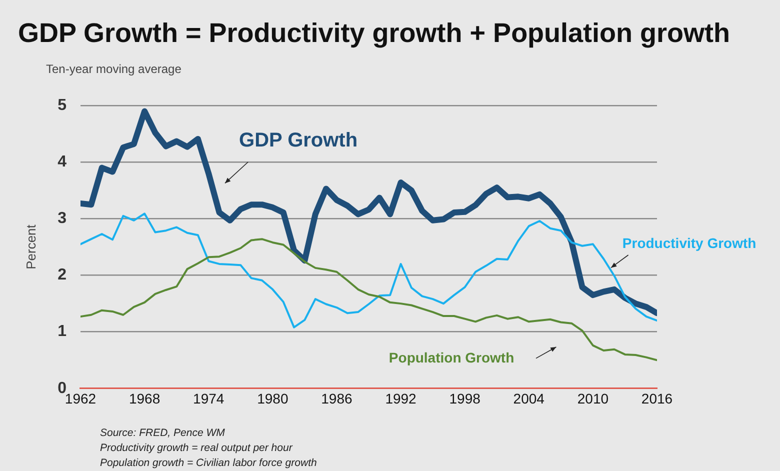 Image resolution: width=780 pixels, height=471 pixels. What do you see at coordinates (272, 398) in the screenshot?
I see `x-tick-label: 1980` at bounding box center [272, 398].